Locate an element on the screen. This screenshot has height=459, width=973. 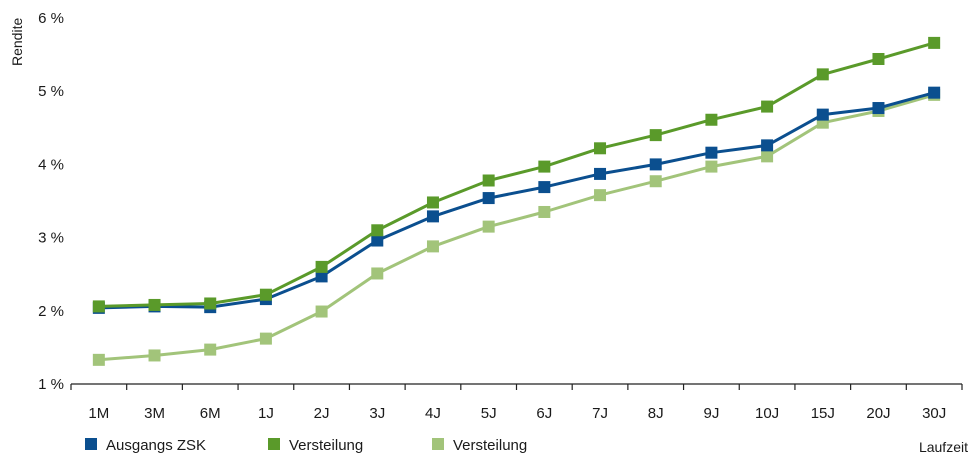
x-tick-label: 3J is located at coordinates (377, 413).